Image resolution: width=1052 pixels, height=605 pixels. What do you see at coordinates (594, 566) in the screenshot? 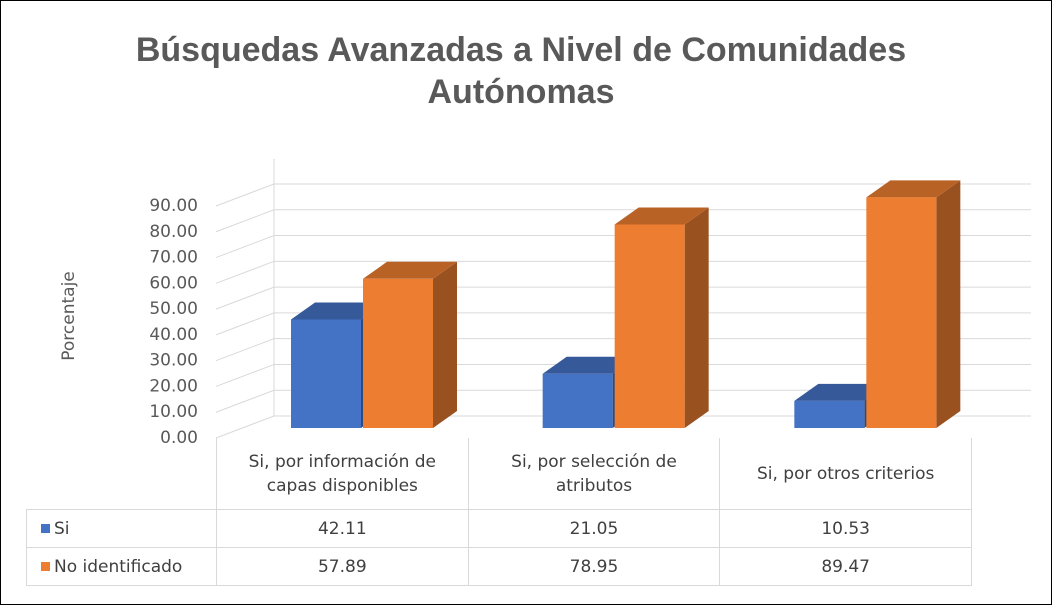
I see `data-table-value: 78.95` at bounding box center [594, 566].